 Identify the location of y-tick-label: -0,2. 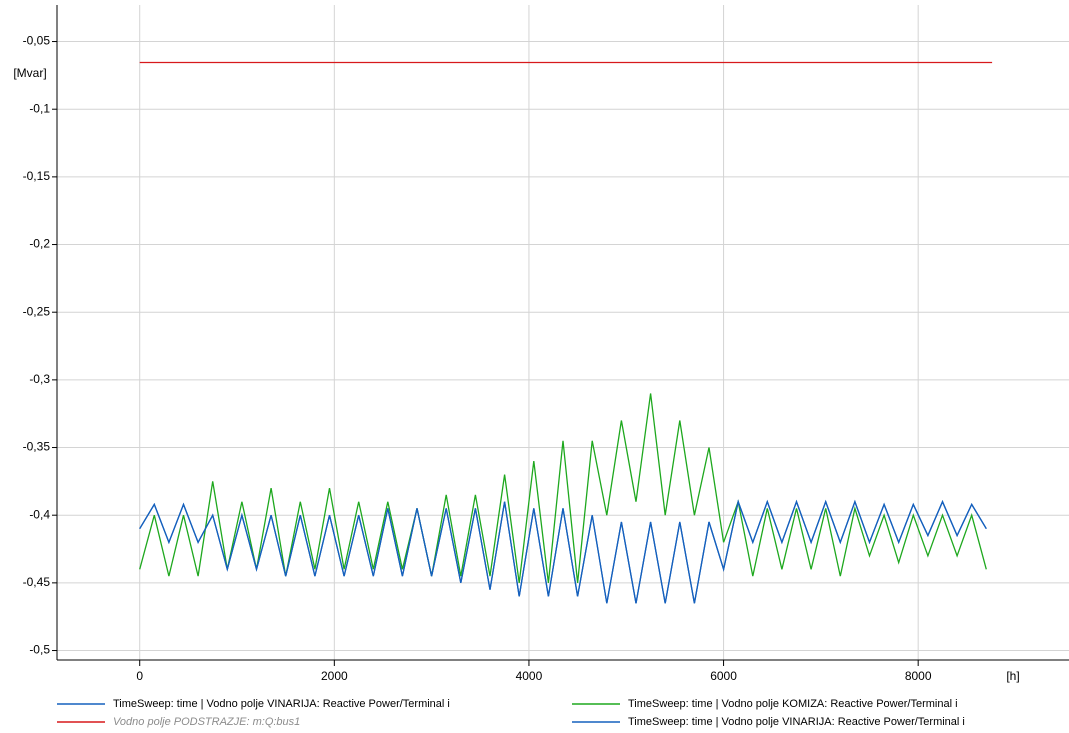
(39, 244).